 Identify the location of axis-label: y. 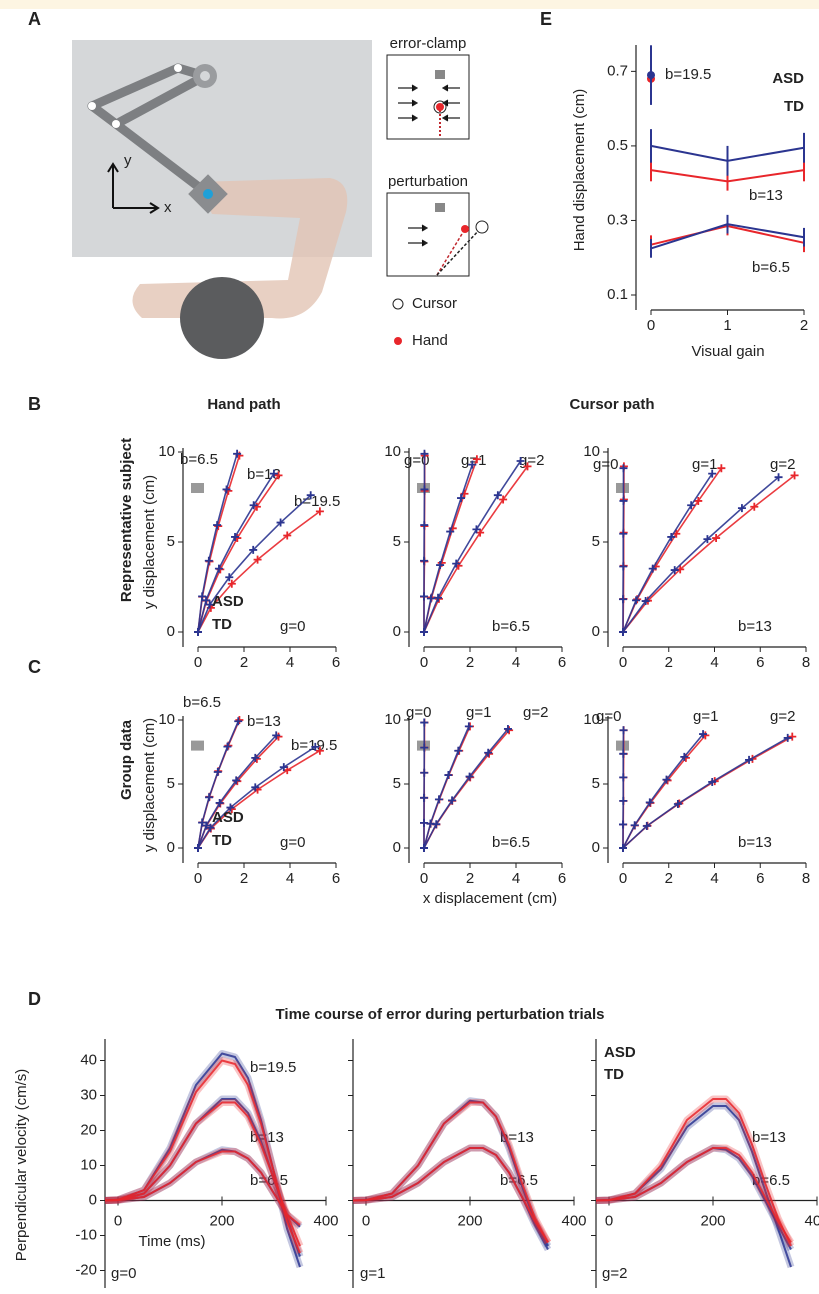
(128, 160).